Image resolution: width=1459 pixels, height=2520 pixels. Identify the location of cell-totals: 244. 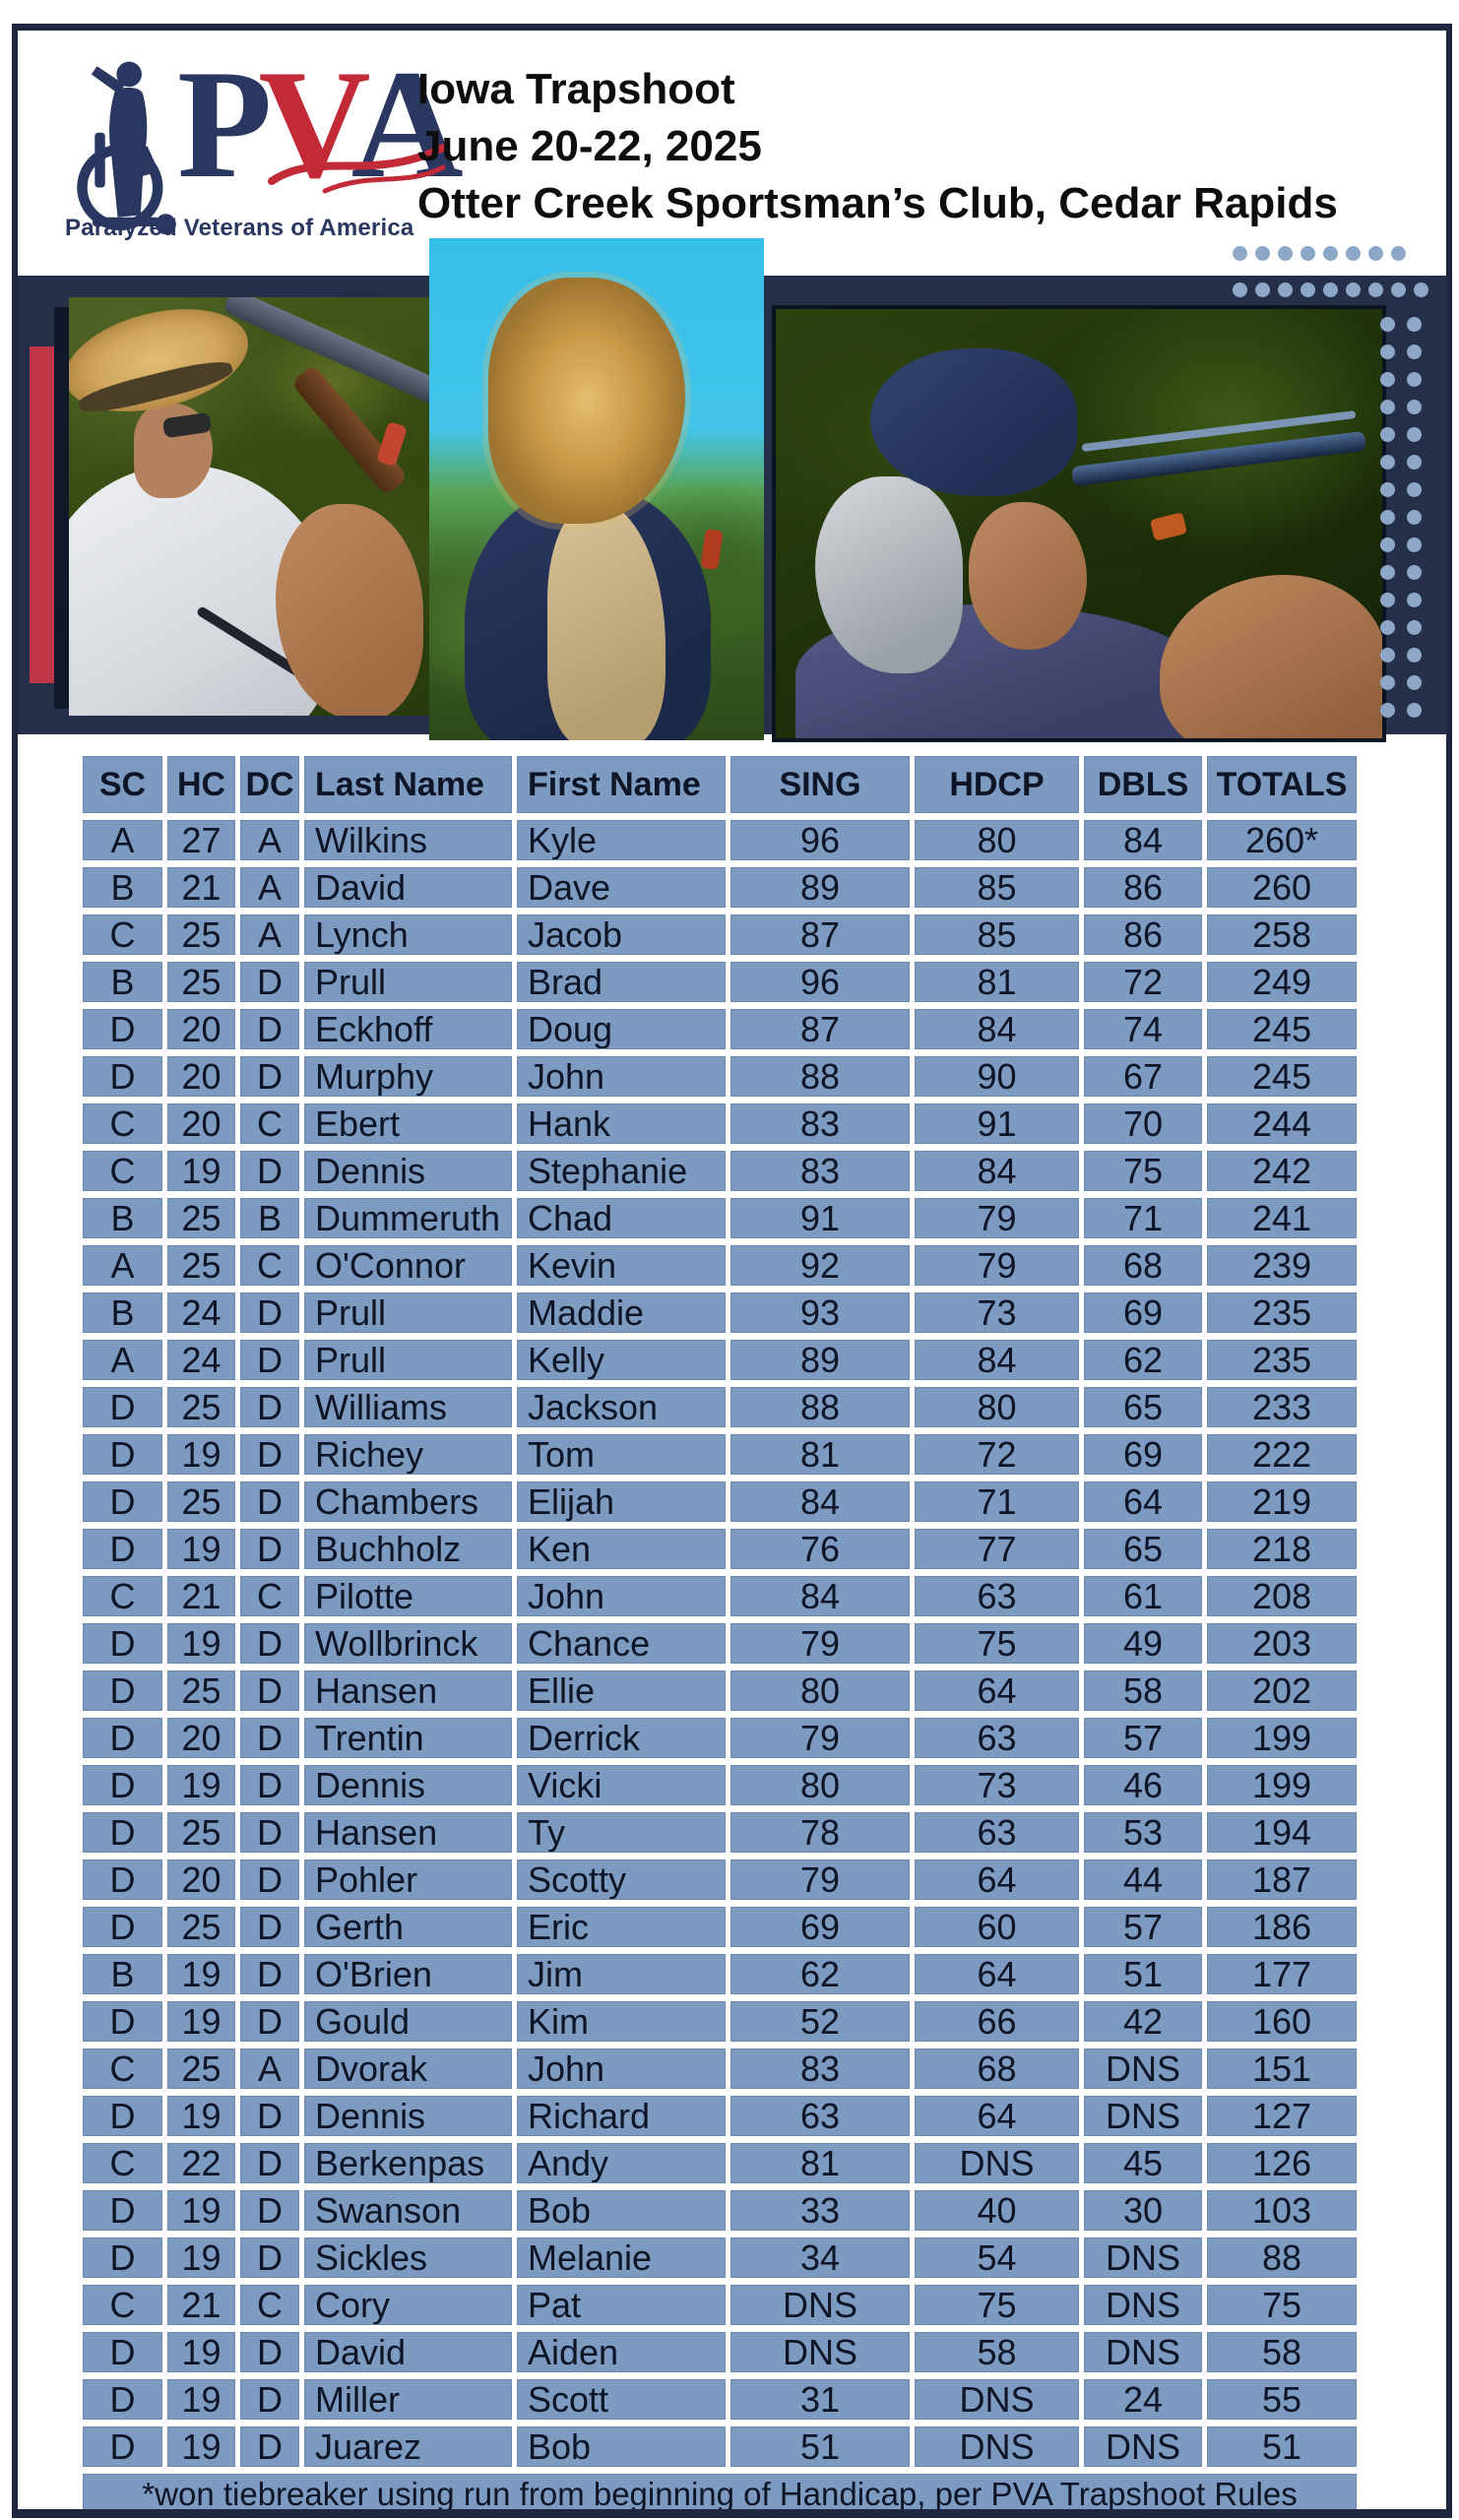
(1282, 1123).